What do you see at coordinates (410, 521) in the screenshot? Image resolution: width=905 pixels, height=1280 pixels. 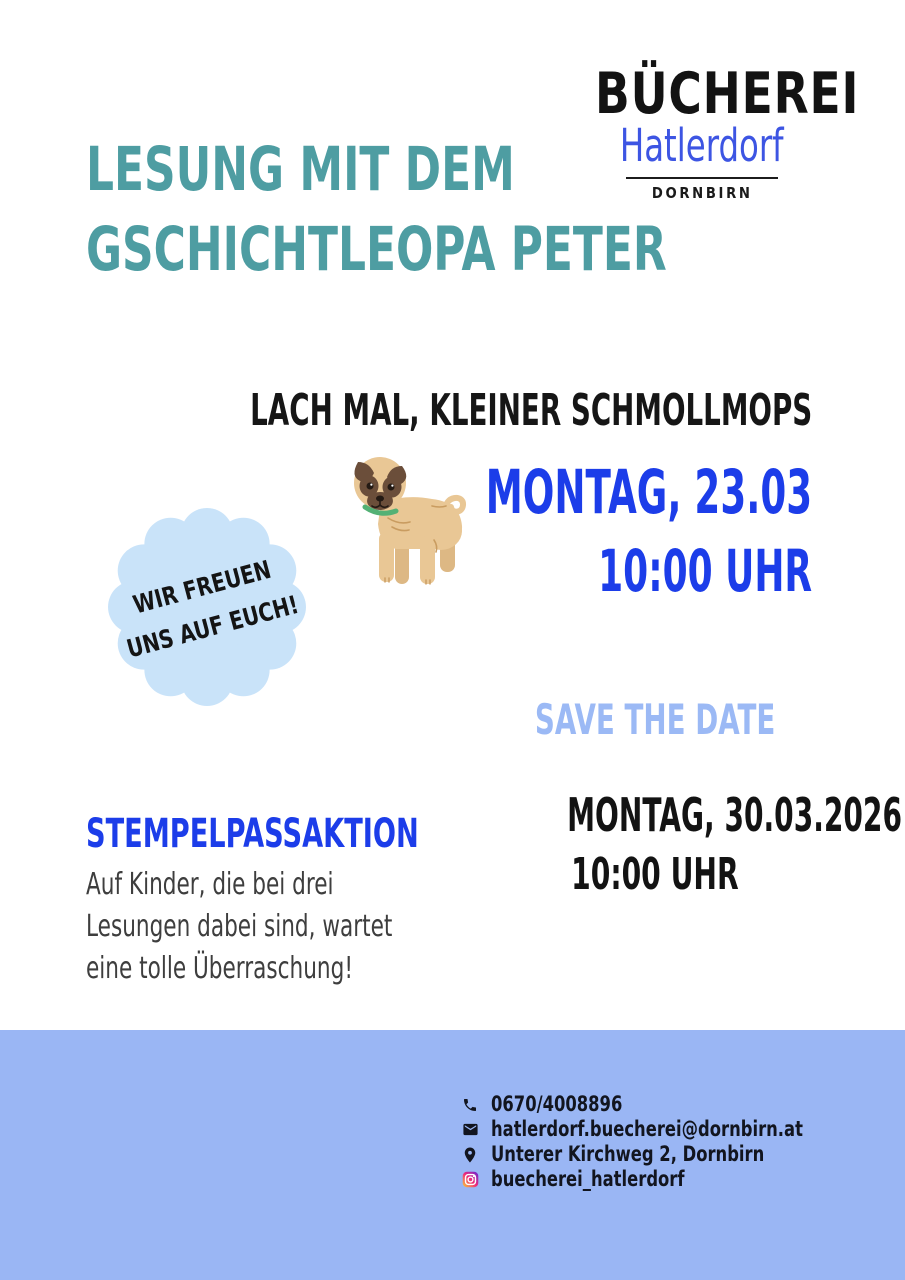 I see `pug-dog-illustration` at bounding box center [410, 521].